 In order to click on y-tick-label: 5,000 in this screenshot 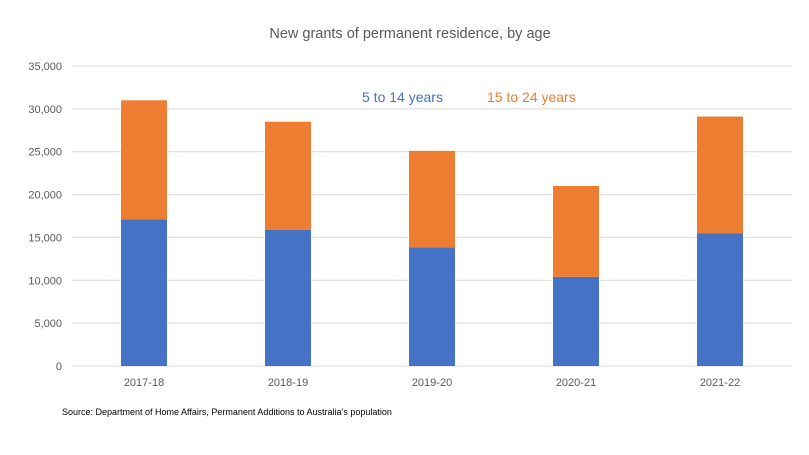, I will do `click(48, 324)`.